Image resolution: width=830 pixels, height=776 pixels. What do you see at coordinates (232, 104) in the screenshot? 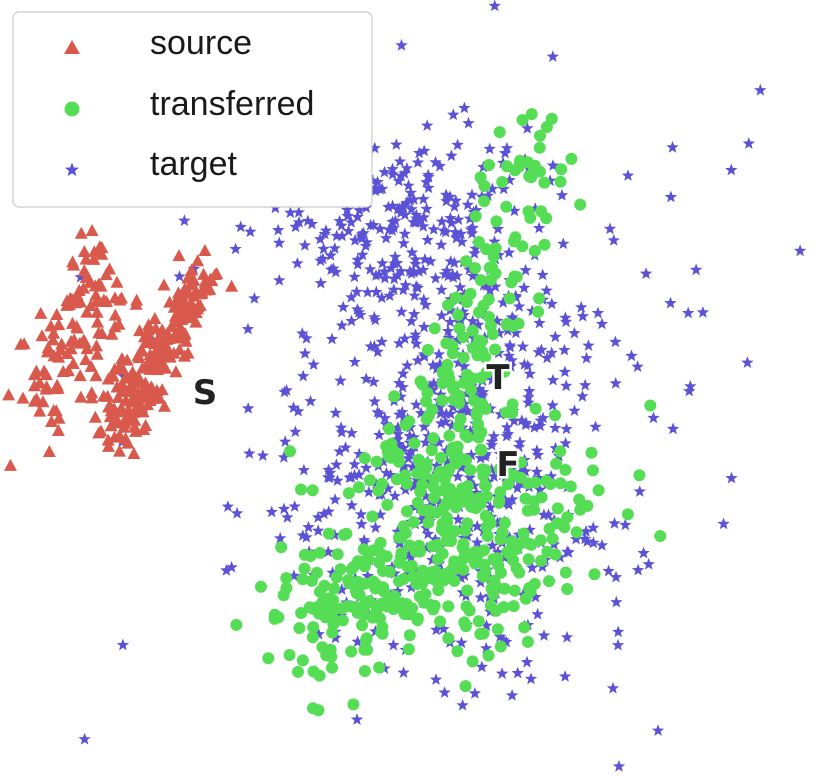
I see `legend-label-transferred: transferred` at bounding box center [232, 104].